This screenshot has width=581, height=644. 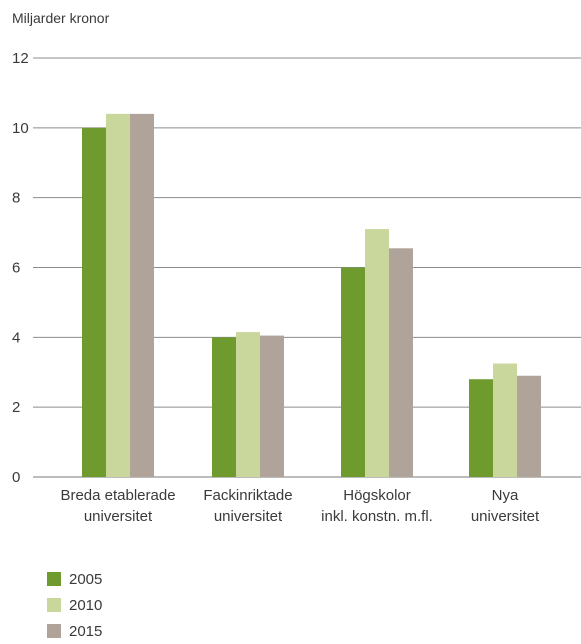 What do you see at coordinates (86, 631) in the screenshot?
I see `legend-label-2015: 2015` at bounding box center [86, 631].